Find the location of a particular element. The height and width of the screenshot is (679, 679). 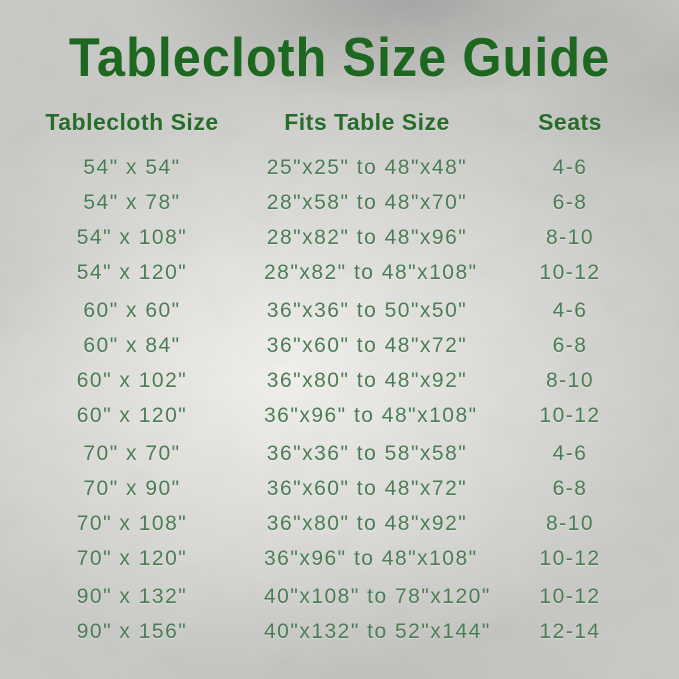

tablecloth-size-cell: 54" x 120" is located at coordinates (132, 272).